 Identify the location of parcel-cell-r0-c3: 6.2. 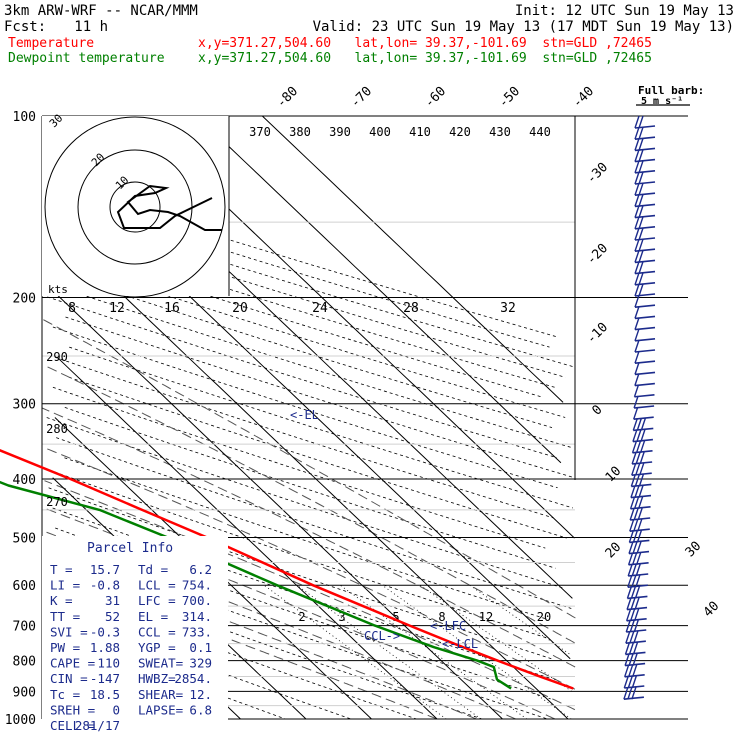
(200, 569).